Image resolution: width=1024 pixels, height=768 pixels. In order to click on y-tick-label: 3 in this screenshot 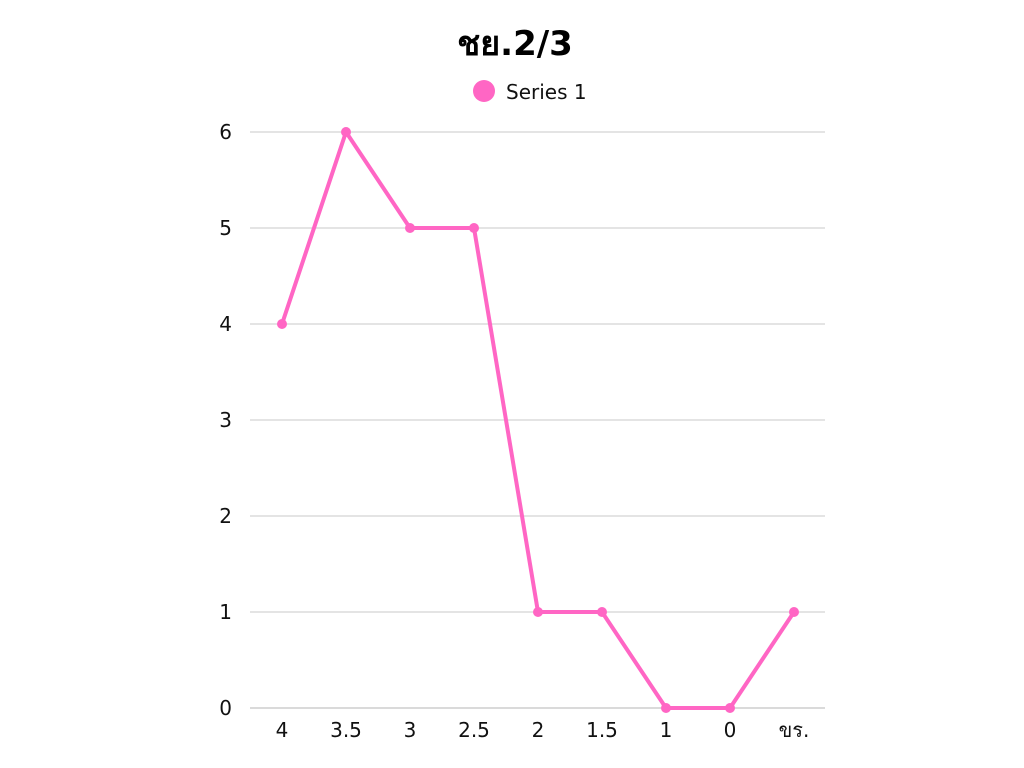, I will do `click(225, 420)`.